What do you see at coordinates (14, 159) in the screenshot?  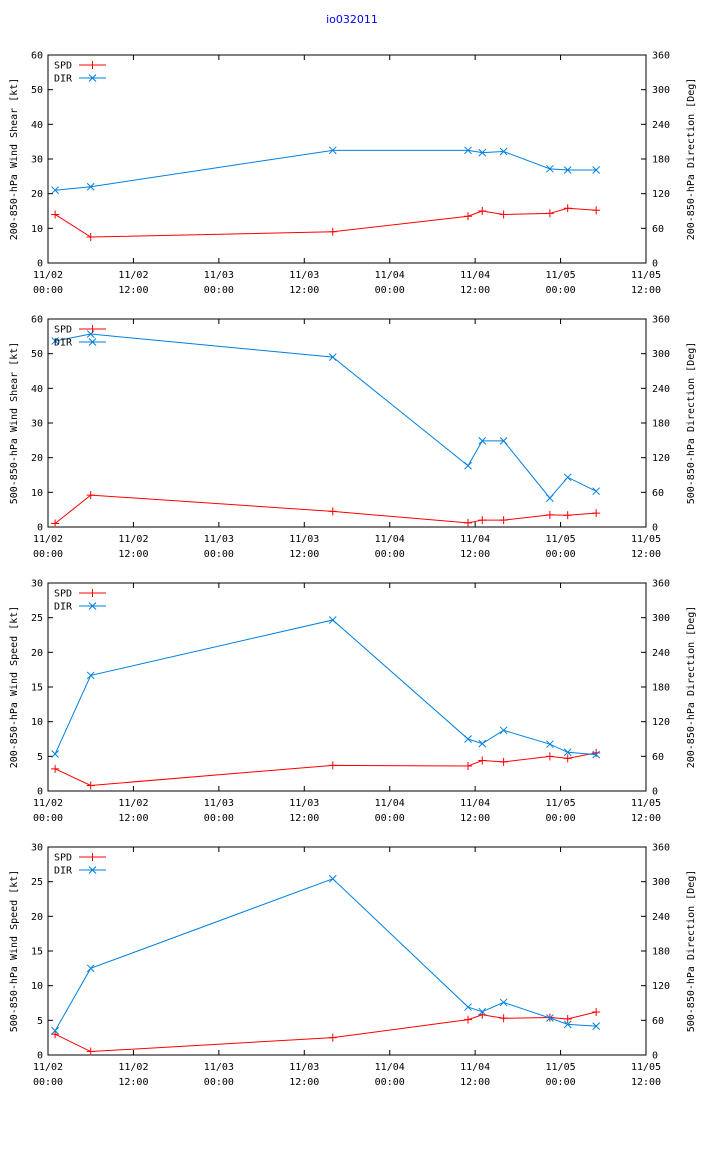 I see `y-axis-label: 200-850-hPa Wind Shear [kt]` at bounding box center [14, 159].